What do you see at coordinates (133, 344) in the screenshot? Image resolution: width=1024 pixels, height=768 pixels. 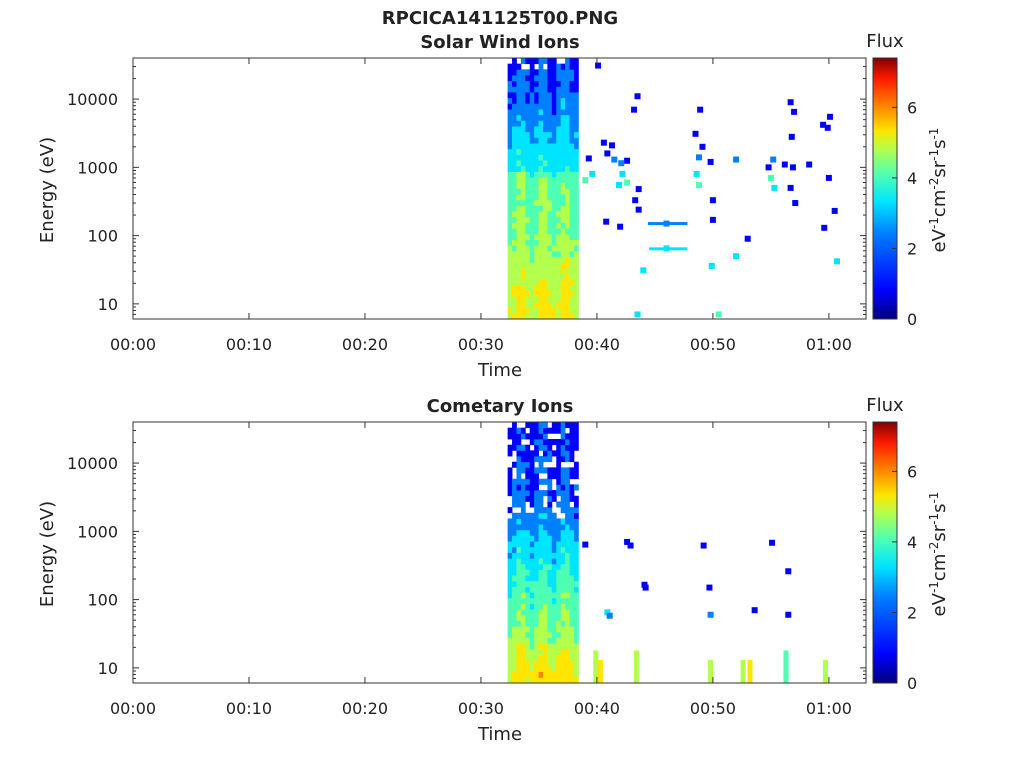 I see `x-tick-label: 00:00` at bounding box center [133, 344].